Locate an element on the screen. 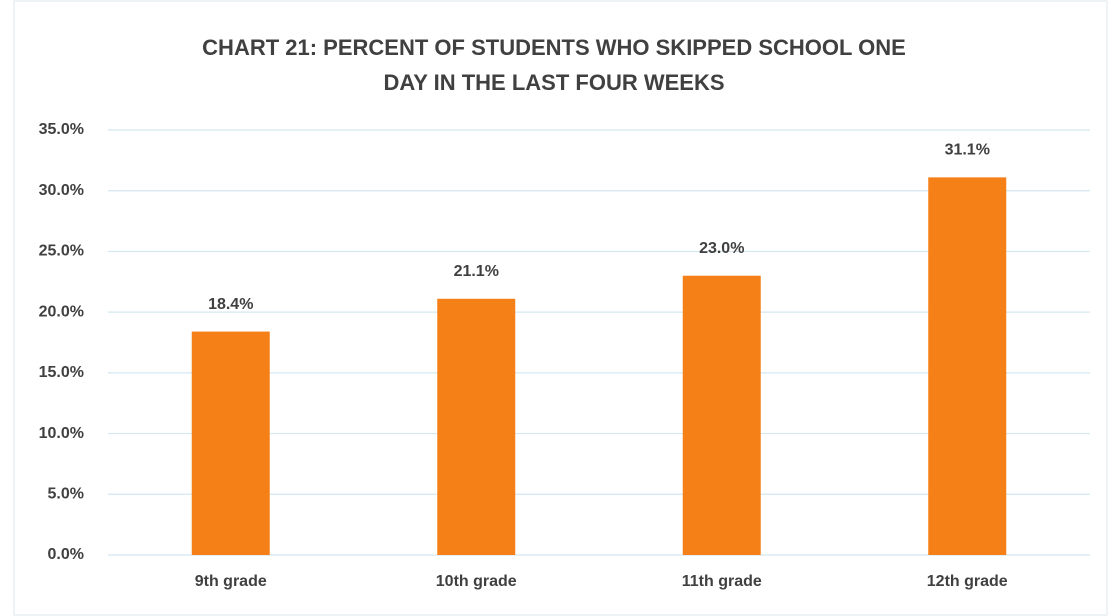 This screenshot has height=616, width=1108. data-label: 31.1% is located at coordinates (967, 150).